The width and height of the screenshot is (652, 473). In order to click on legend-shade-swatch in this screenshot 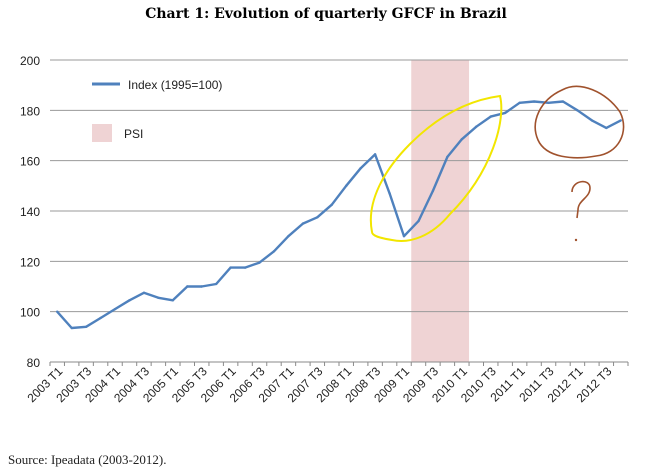, I will do `click(102, 133)`.